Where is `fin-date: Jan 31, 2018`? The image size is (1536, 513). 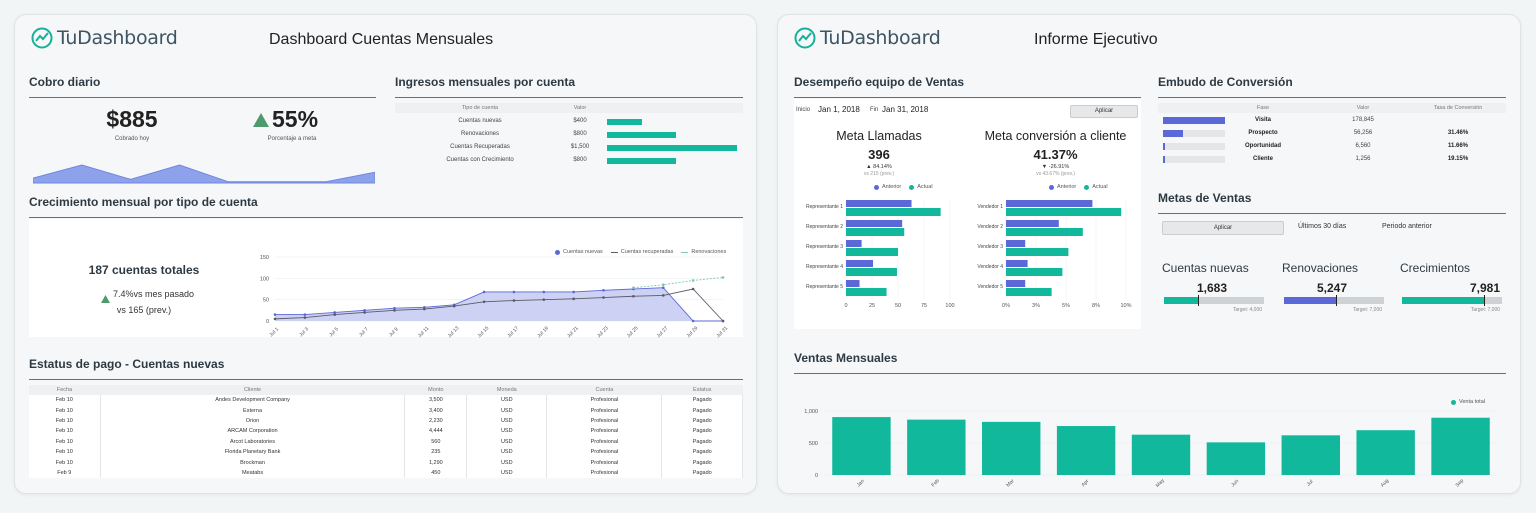 fin-date: Jan 31, 2018 is located at coordinates (905, 109).